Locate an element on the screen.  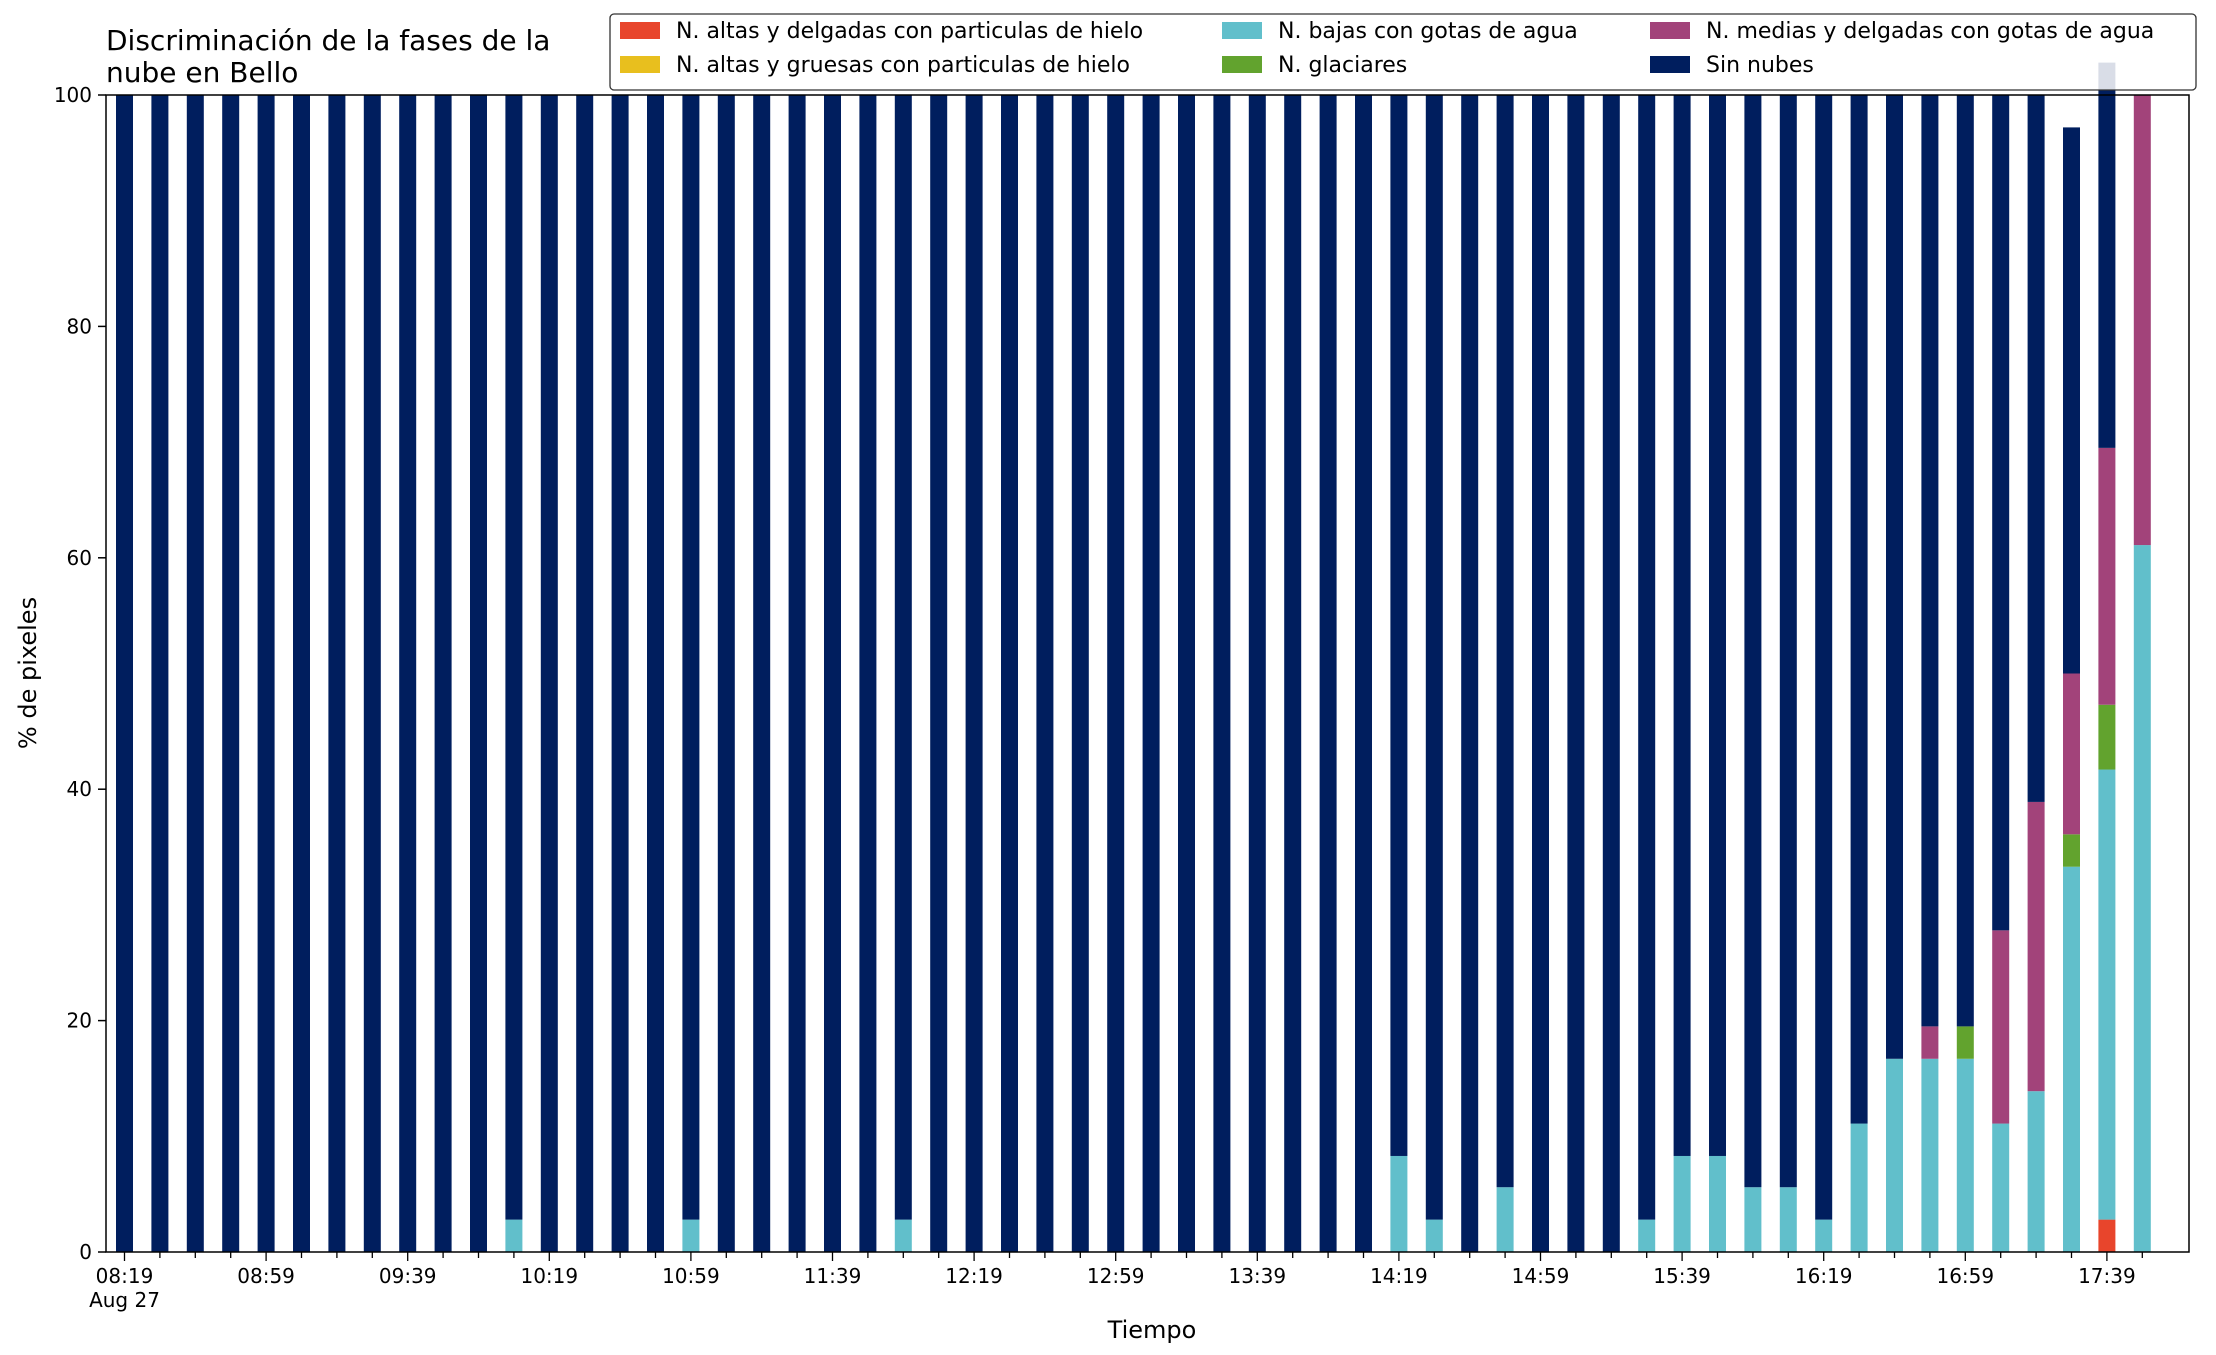
x-tick-label-48: 16:19 is located at coordinates (1824, 1276).